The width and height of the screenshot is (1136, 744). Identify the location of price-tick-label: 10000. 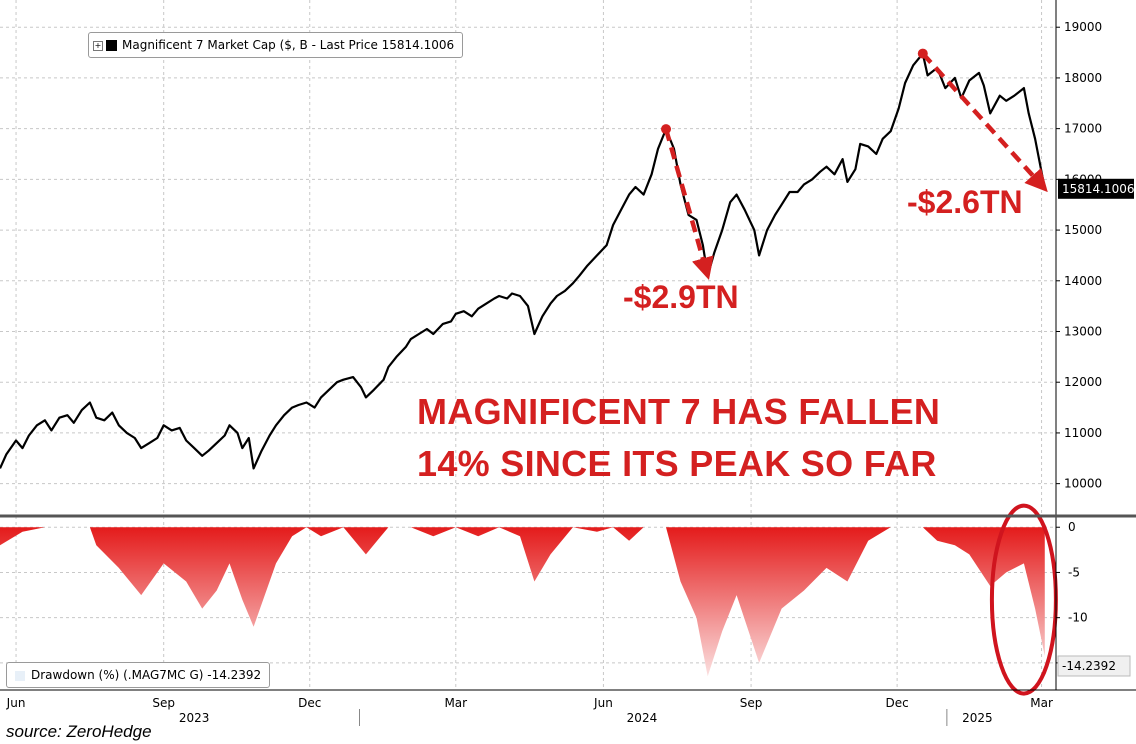
(1083, 484).